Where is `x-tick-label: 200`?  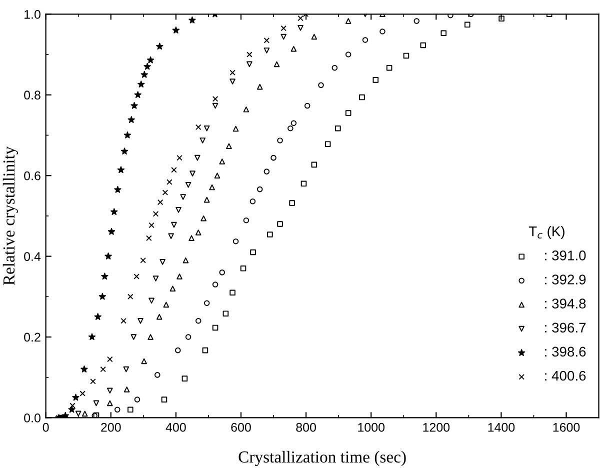
x-tick-label: 200 is located at coordinates (111, 427).